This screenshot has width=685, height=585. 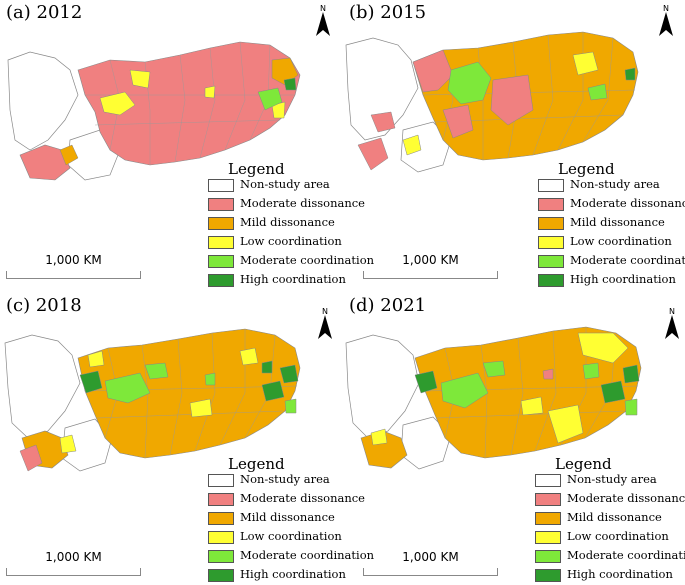 I want to click on panel-title: (d) 2021, so click(x=388, y=305).